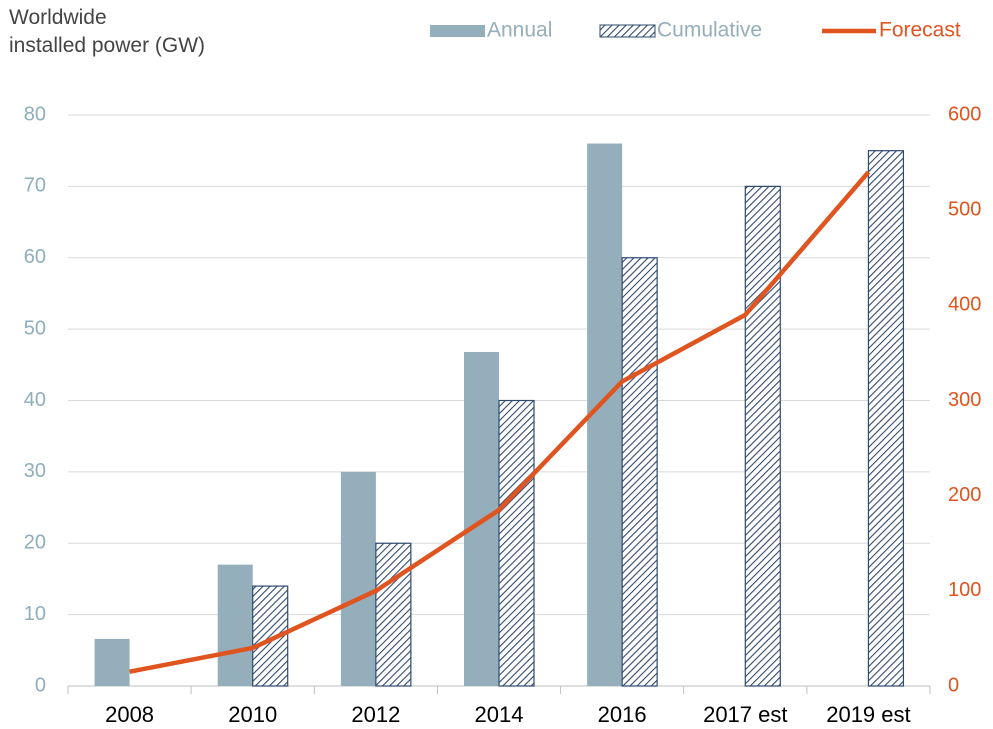 The height and width of the screenshot is (729, 993). Describe the element at coordinates (964, 495) in the screenshot. I see `y2-tick-label: 200` at that location.